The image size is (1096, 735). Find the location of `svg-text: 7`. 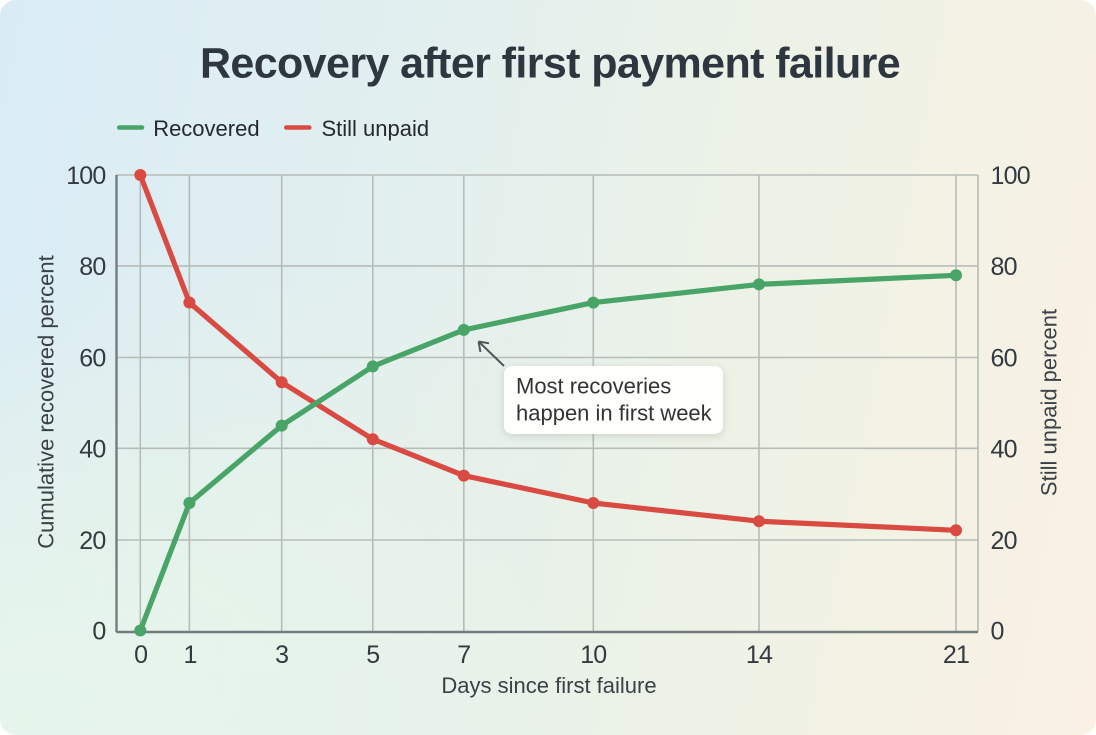

svg-text: 7 is located at coordinates (463, 655).